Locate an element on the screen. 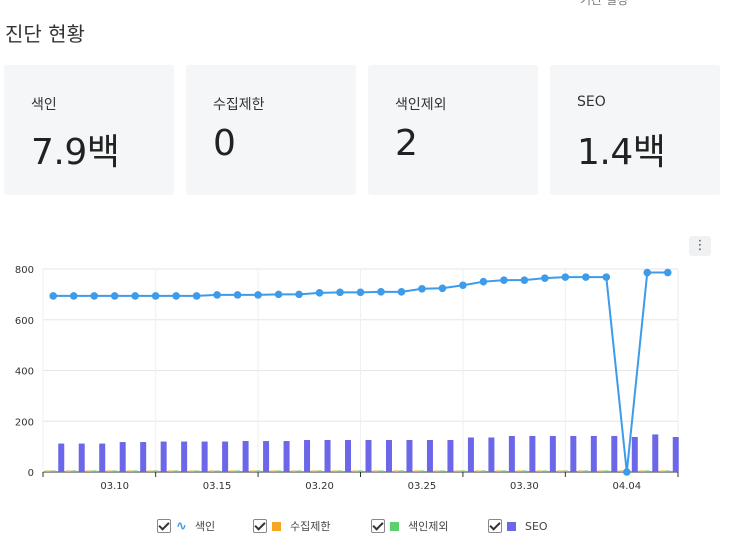 The width and height of the screenshot is (750, 550). legend-label: 수집제한 is located at coordinates (310, 526).